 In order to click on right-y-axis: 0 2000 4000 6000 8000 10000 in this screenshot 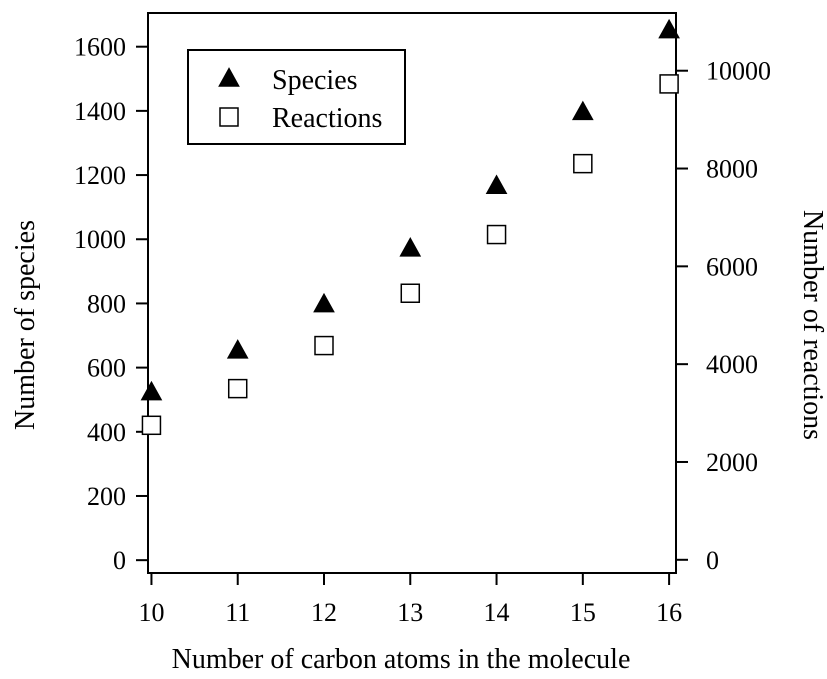, I will do `click(723, 316)`.